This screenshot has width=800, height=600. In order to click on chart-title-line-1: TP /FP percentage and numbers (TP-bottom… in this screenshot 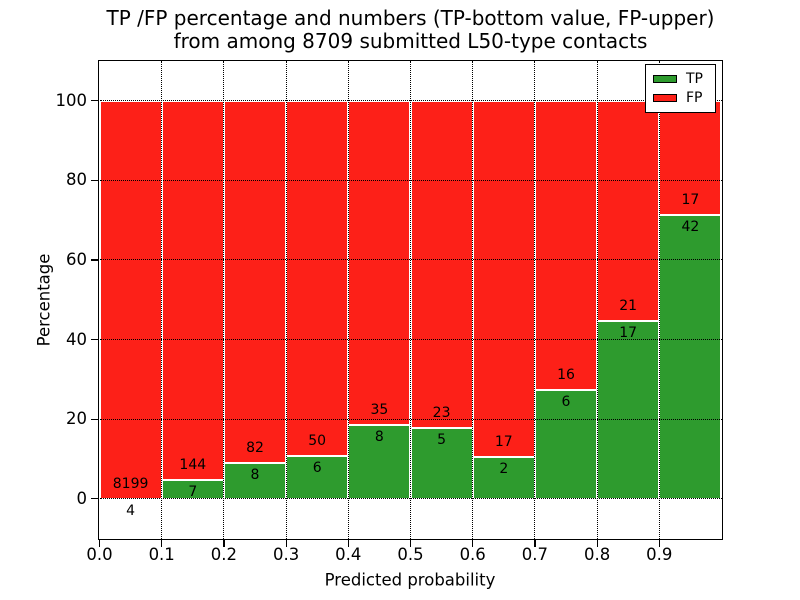, I will do `click(410, 18)`.